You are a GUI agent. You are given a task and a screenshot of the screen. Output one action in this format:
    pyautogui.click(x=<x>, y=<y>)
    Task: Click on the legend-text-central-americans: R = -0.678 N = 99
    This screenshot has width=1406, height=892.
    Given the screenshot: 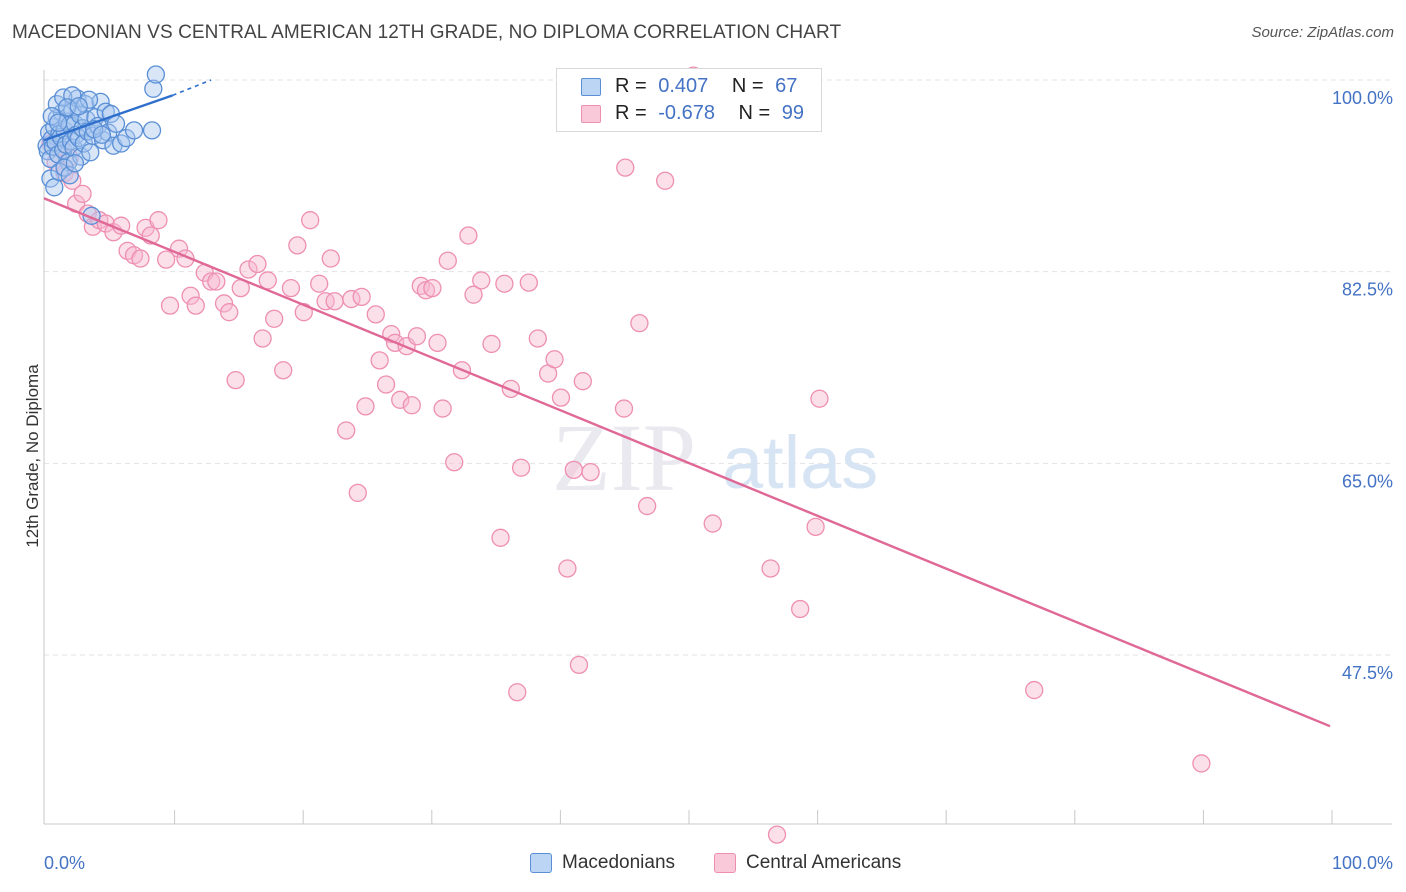 What is the action you would take?
    pyautogui.click(x=709, y=113)
    